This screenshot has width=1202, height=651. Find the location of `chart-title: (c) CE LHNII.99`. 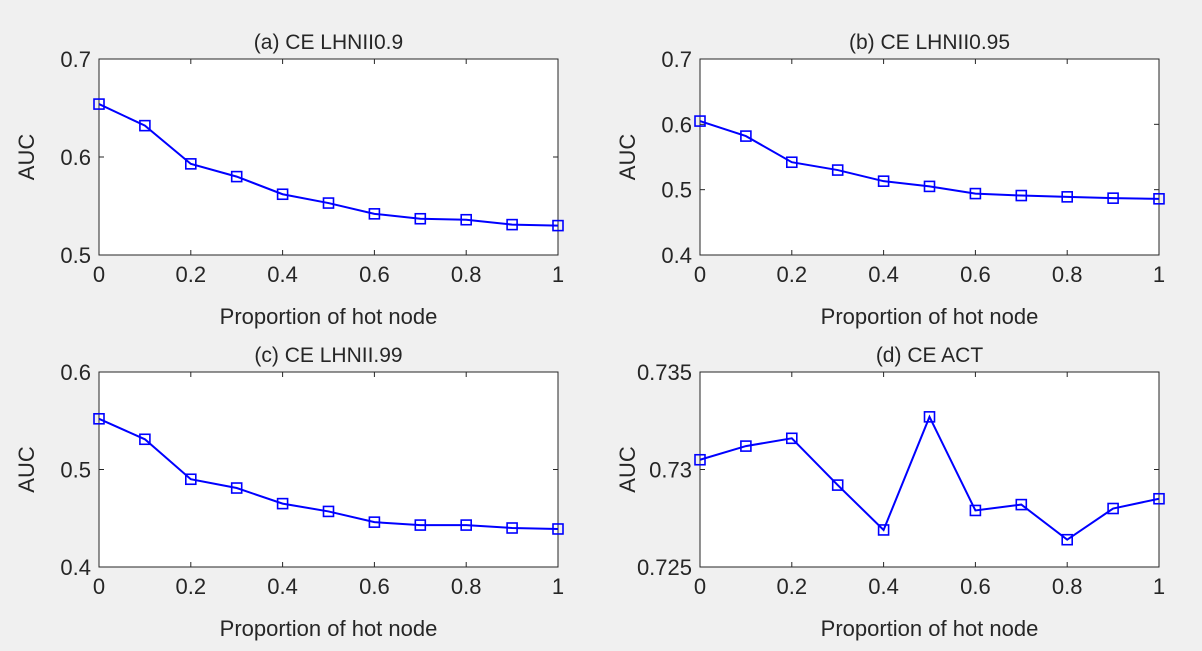

chart-title: (c) CE LHNII.99 is located at coordinates (328, 355).